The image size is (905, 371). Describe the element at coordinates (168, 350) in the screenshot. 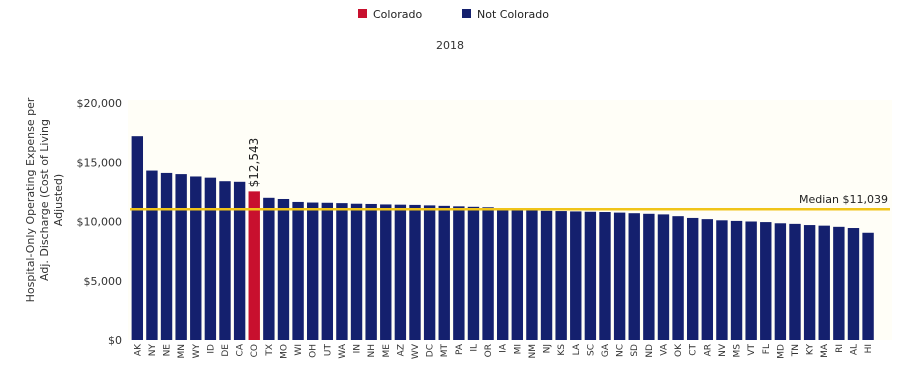

I see `x-tick-label-ne: NE` at that location.